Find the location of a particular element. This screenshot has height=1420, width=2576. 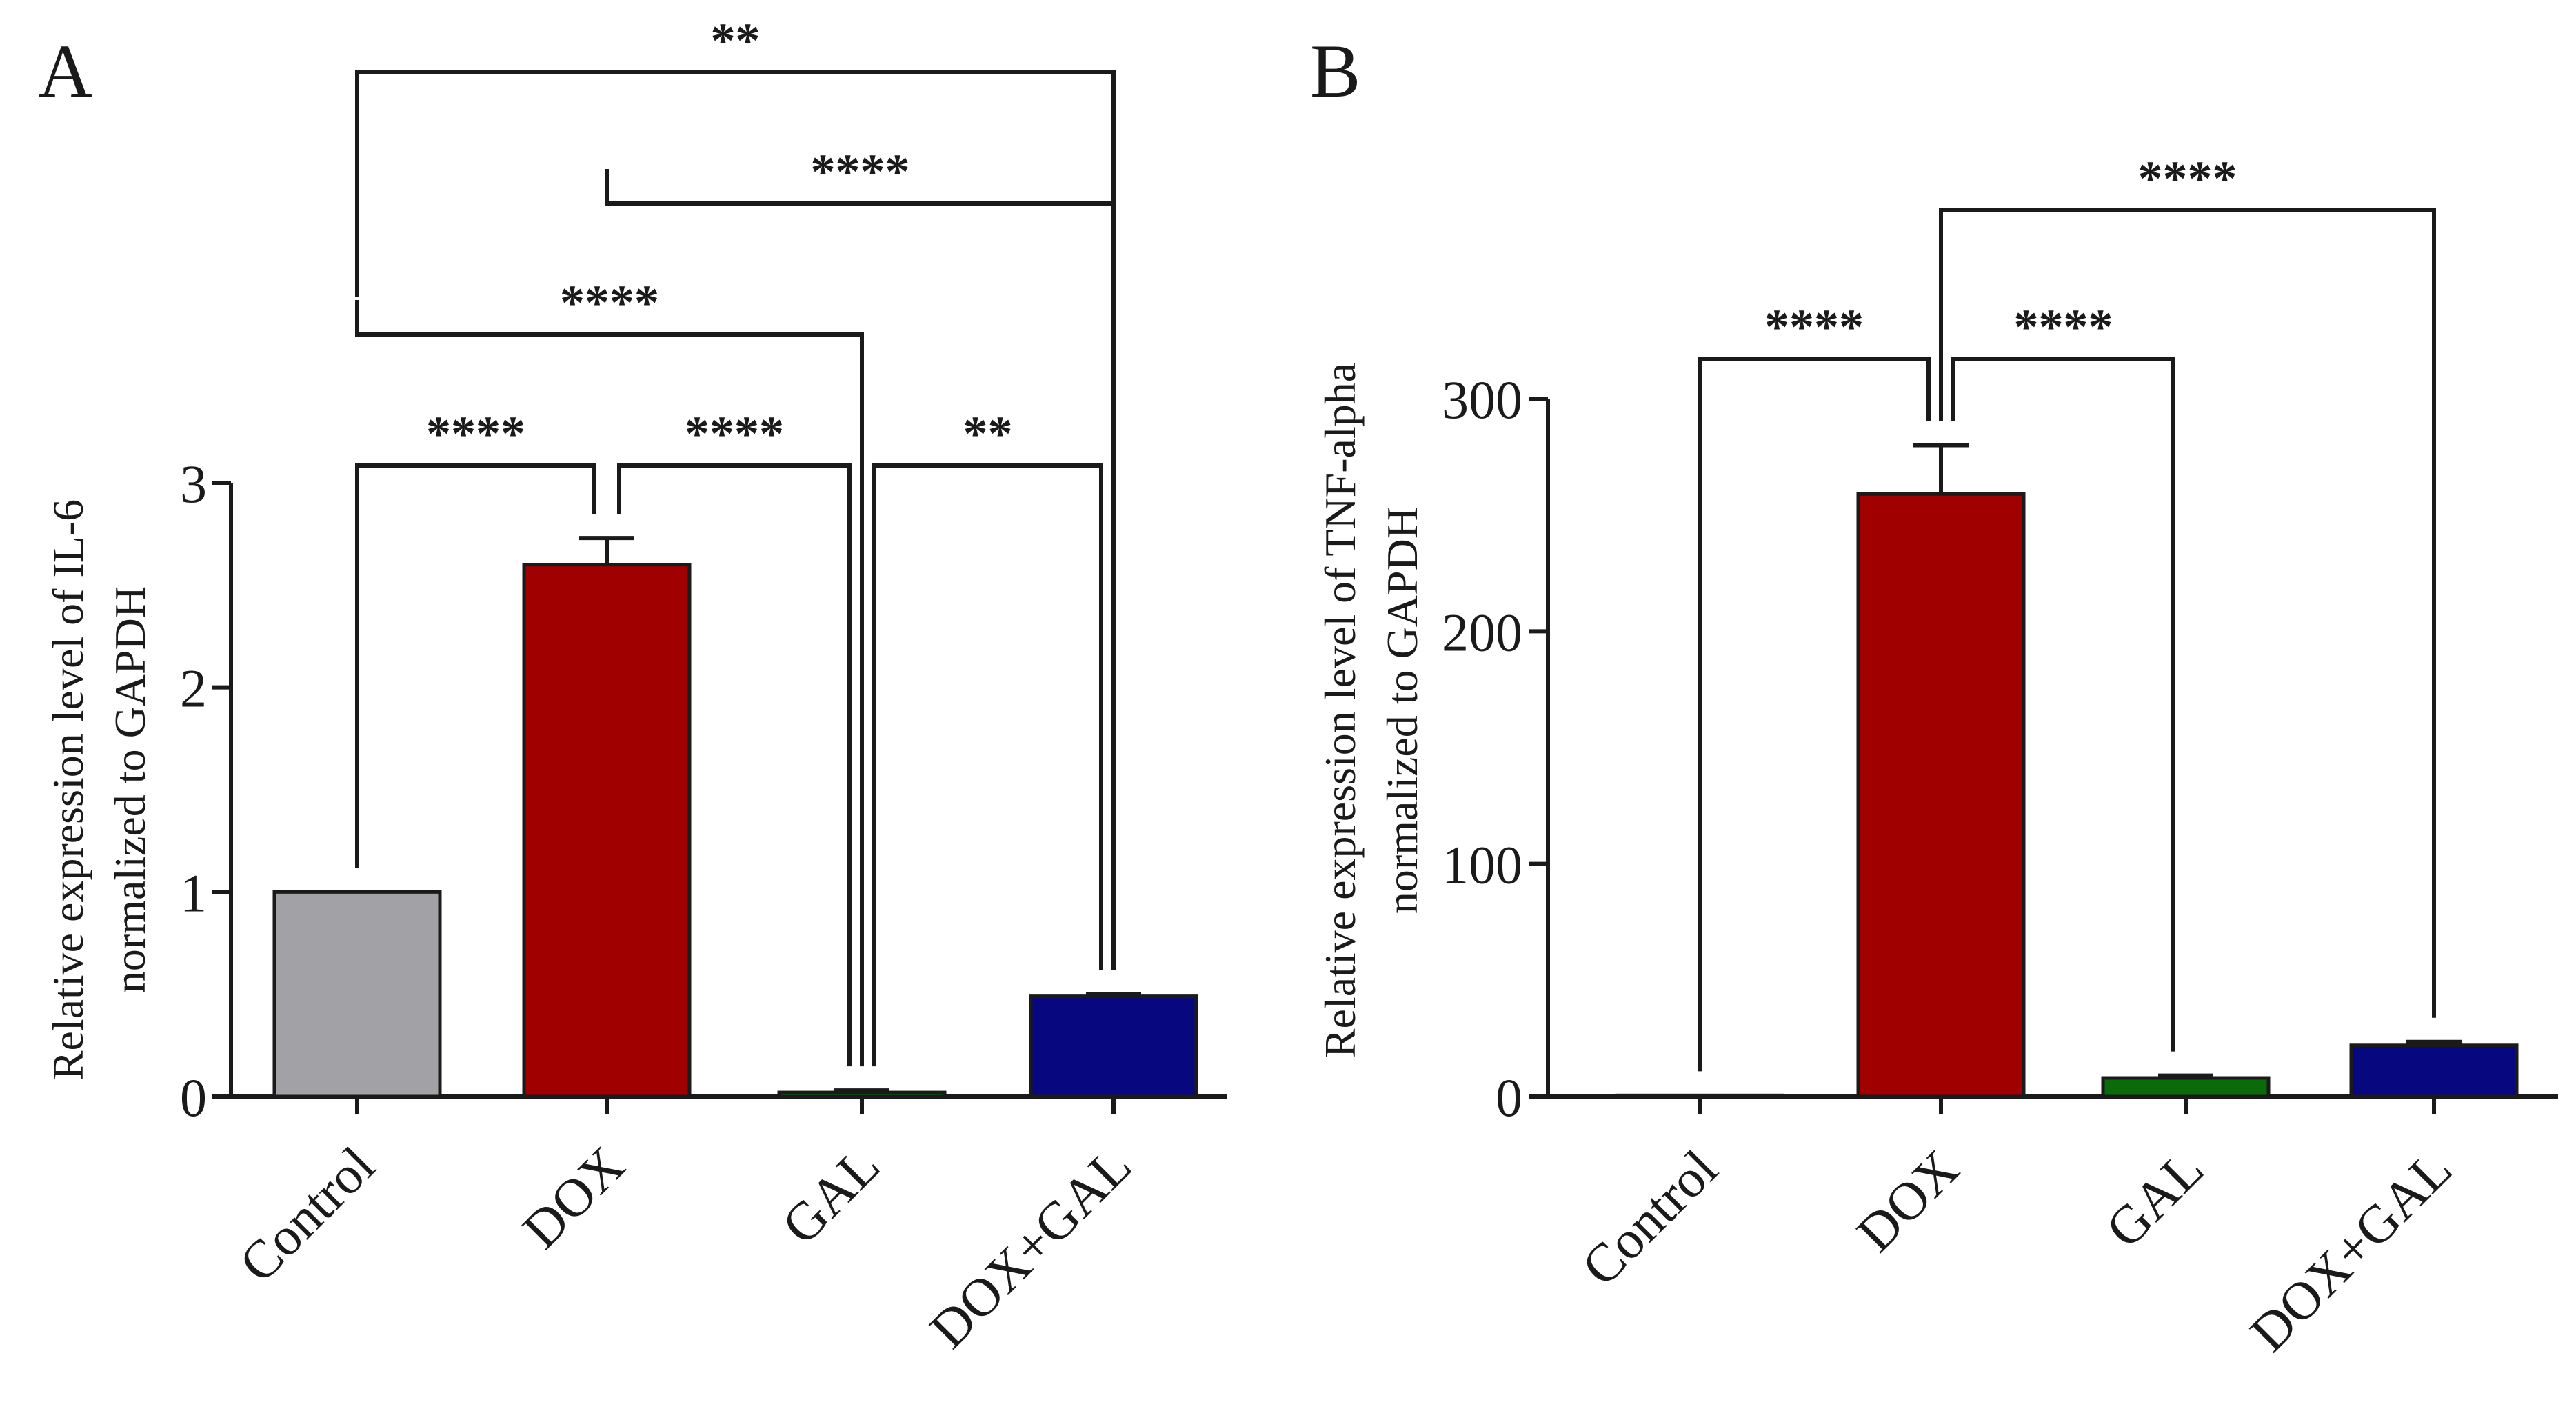

panel-label: B is located at coordinates (1335, 71).